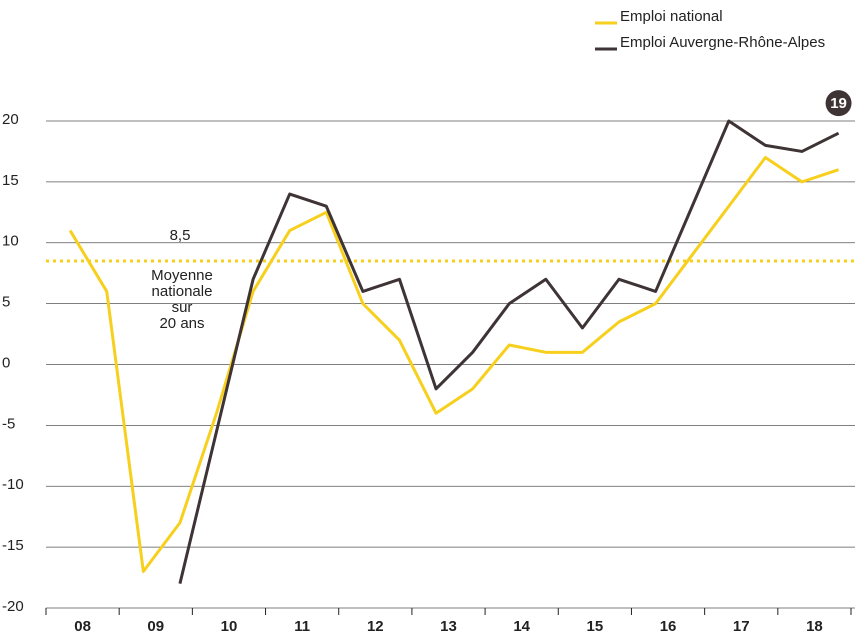  I want to click on x-tick-label: 16, so click(668, 626).